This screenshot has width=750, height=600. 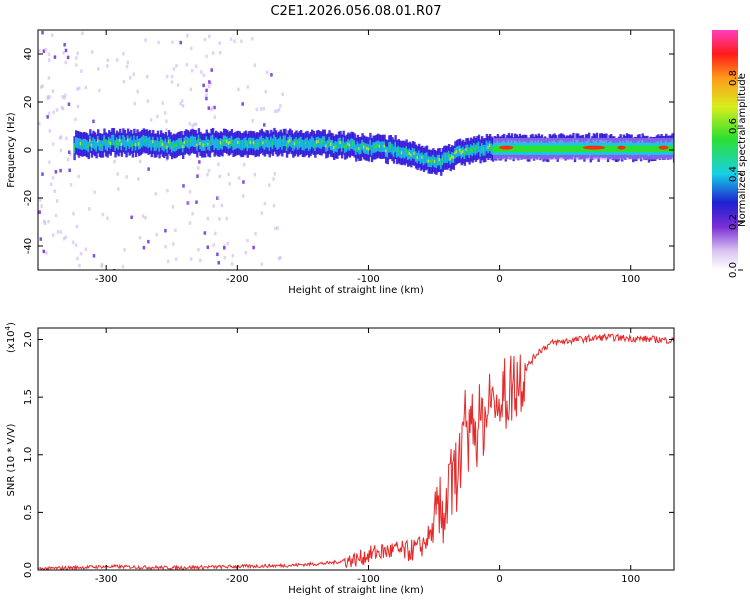 What do you see at coordinates (28, 198) in the screenshot?
I see `y-tick-label: -20` at bounding box center [28, 198].